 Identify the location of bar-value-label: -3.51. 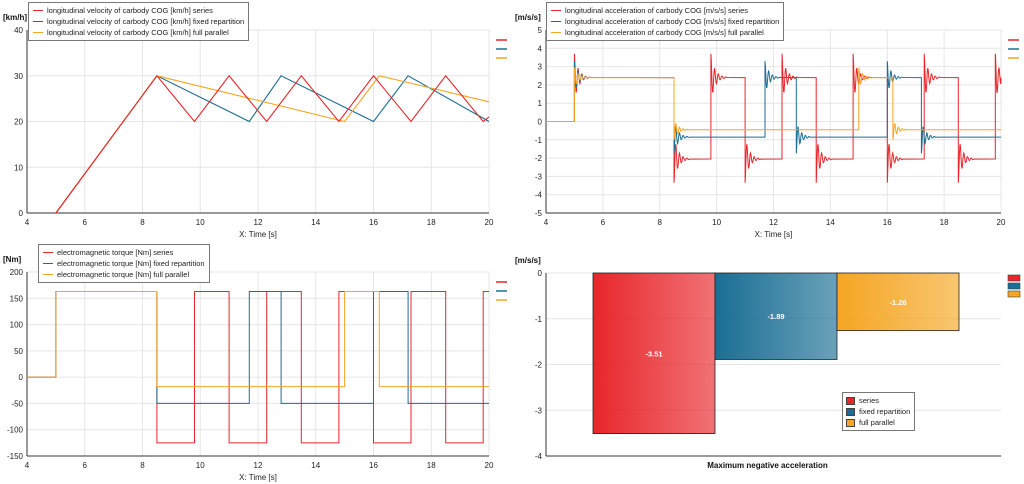
(653, 353).